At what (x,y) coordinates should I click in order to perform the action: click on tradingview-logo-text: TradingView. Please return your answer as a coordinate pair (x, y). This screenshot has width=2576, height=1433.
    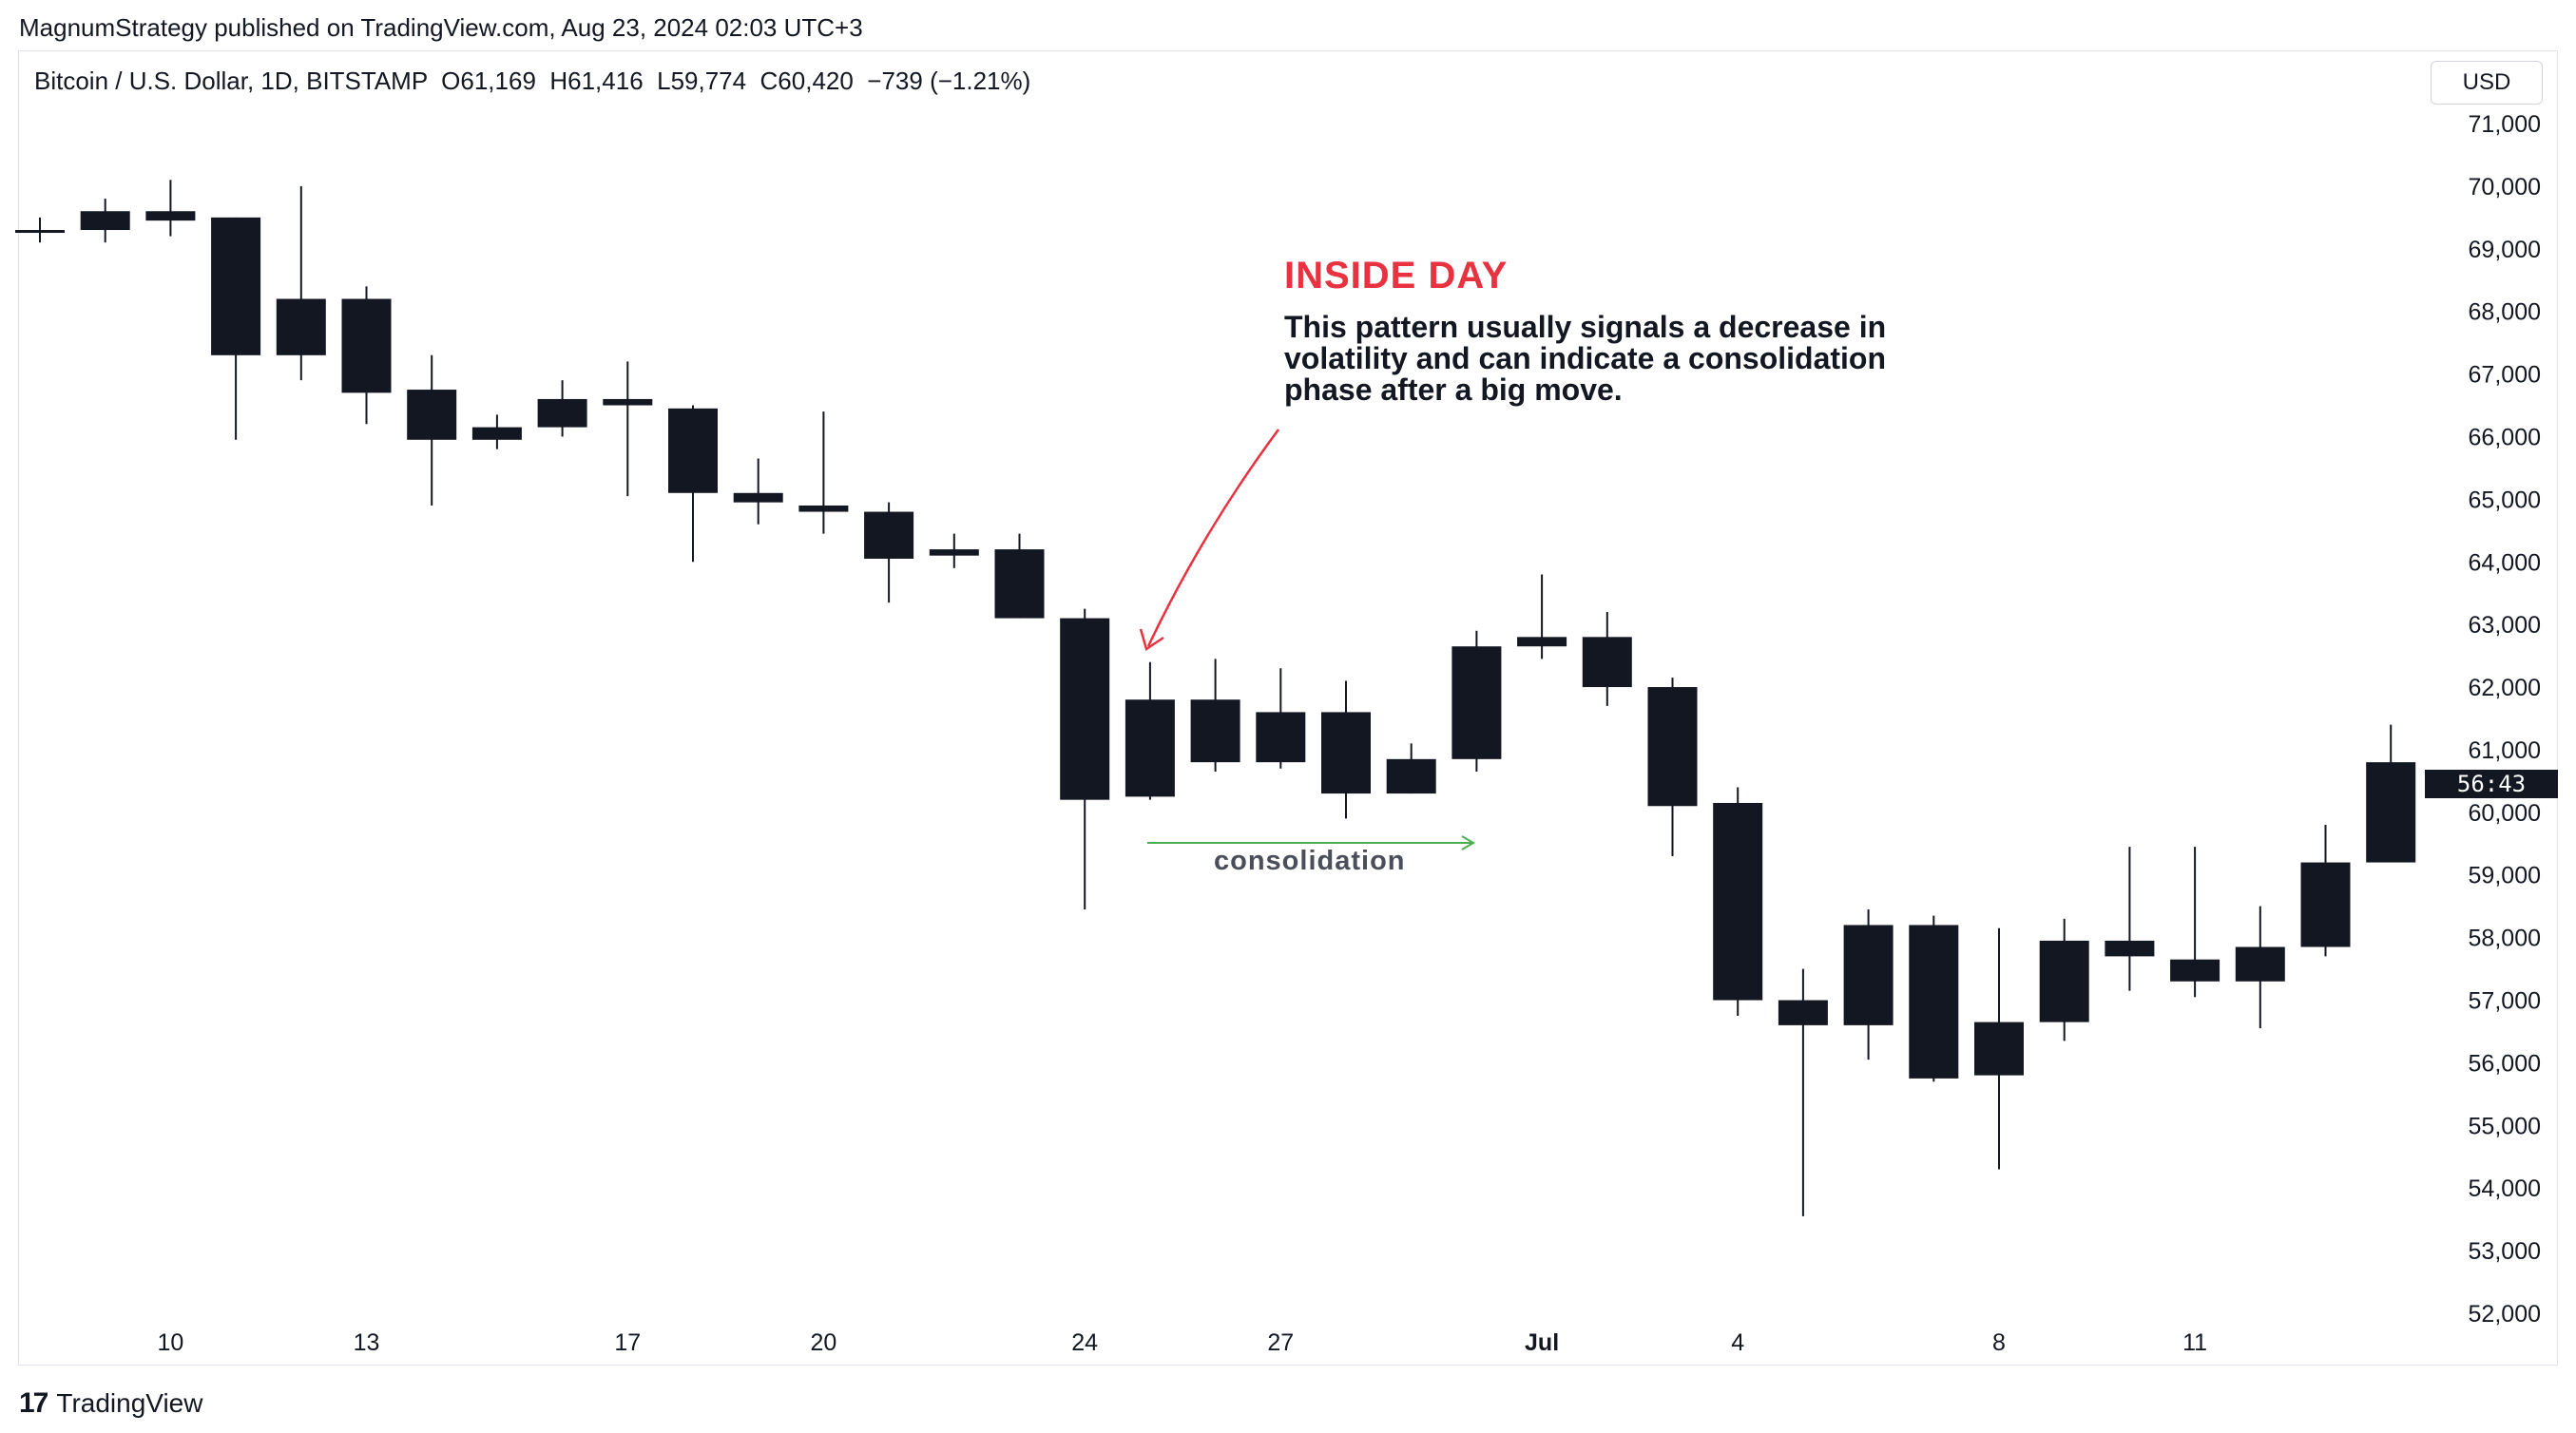
    Looking at the image, I should click on (130, 1403).